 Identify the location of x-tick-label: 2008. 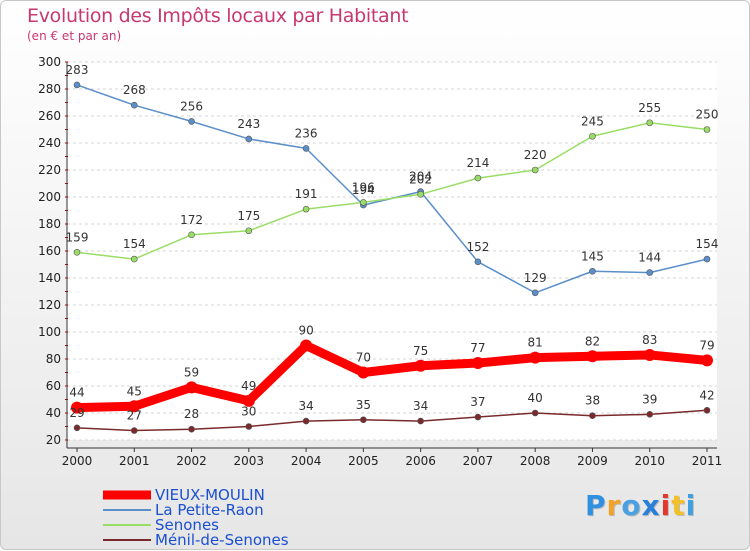
(535, 461).